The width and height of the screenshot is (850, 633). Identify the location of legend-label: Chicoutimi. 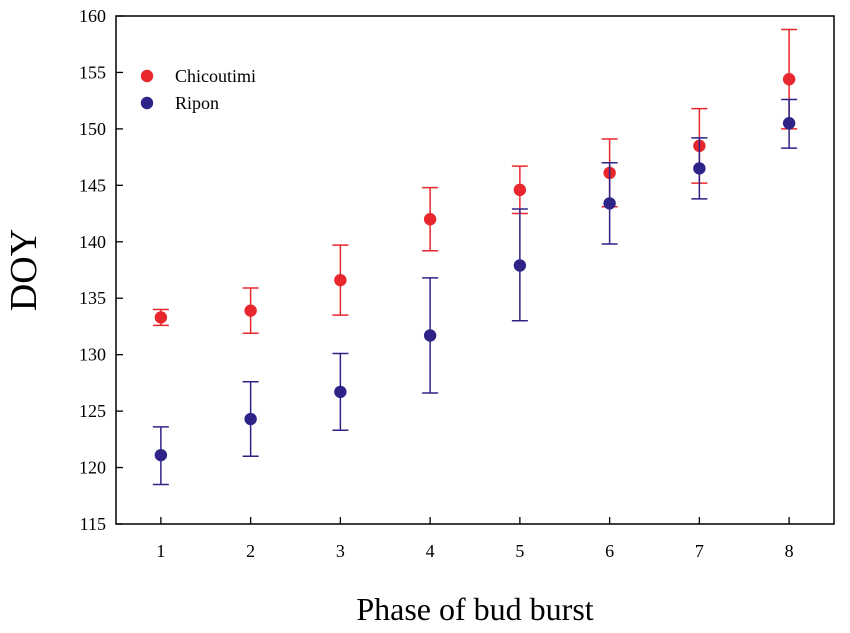
(215, 76).